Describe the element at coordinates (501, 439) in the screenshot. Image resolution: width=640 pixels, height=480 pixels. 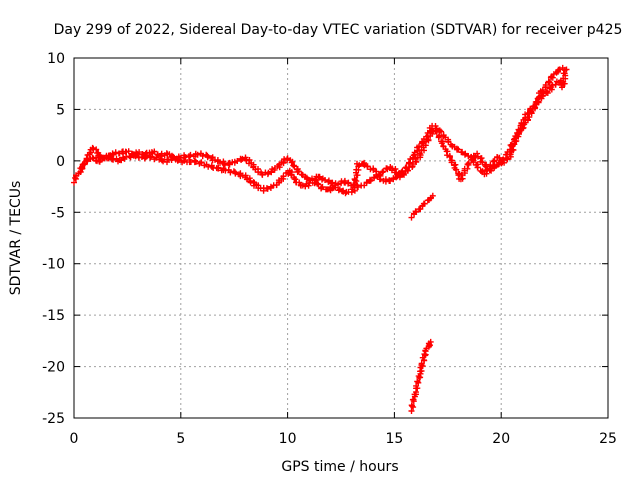
I see `x-tick-label: 20` at that location.